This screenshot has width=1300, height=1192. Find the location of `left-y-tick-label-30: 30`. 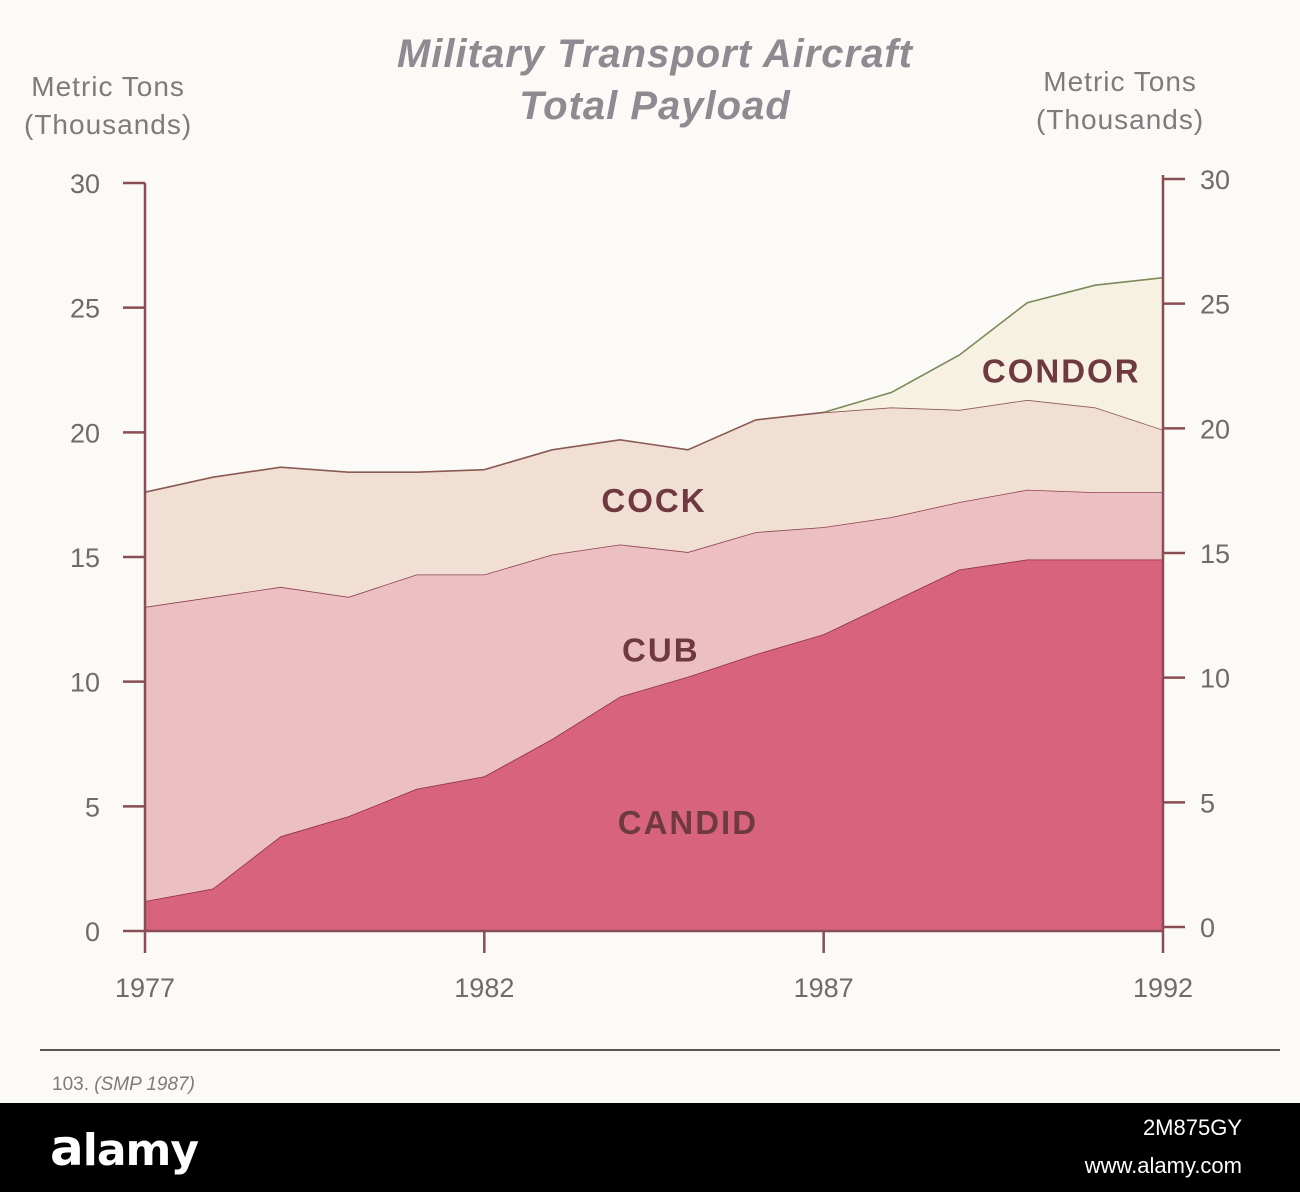

left-y-tick-label-30: 30 is located at coordinates (85, 184).